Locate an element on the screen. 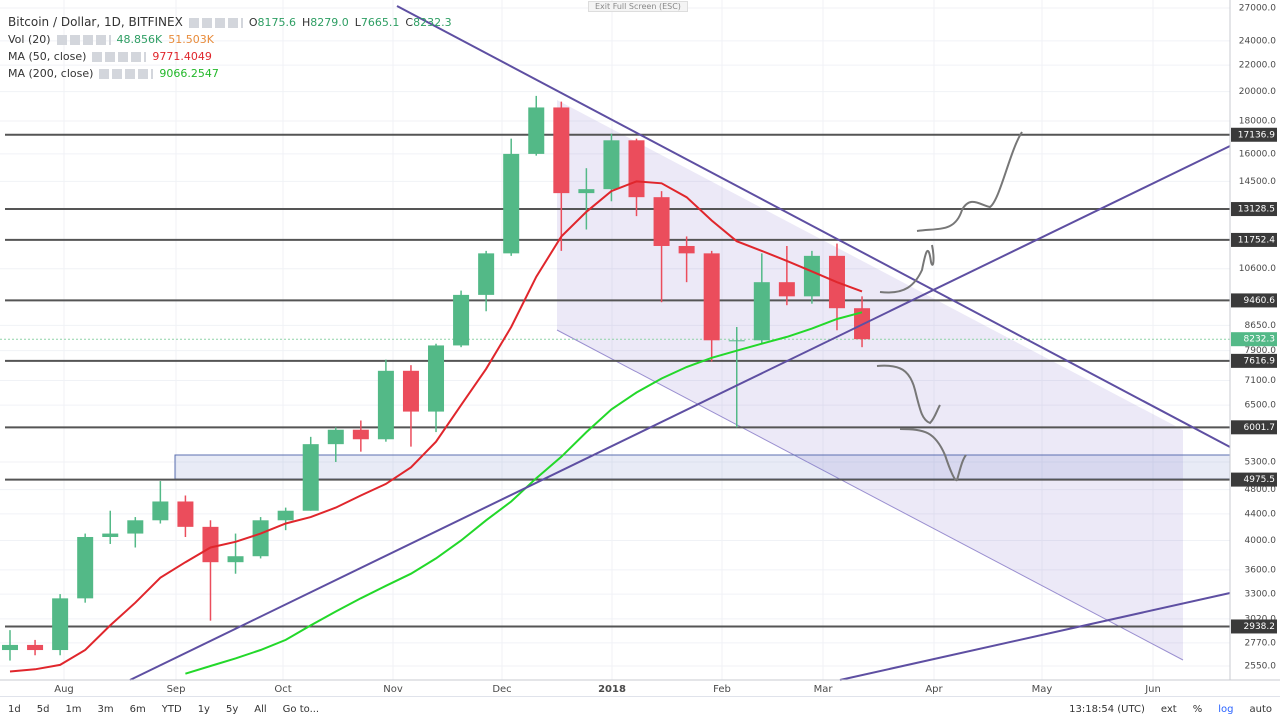  ohlc-item: O8175.6 is located at coordinates (272, 22).